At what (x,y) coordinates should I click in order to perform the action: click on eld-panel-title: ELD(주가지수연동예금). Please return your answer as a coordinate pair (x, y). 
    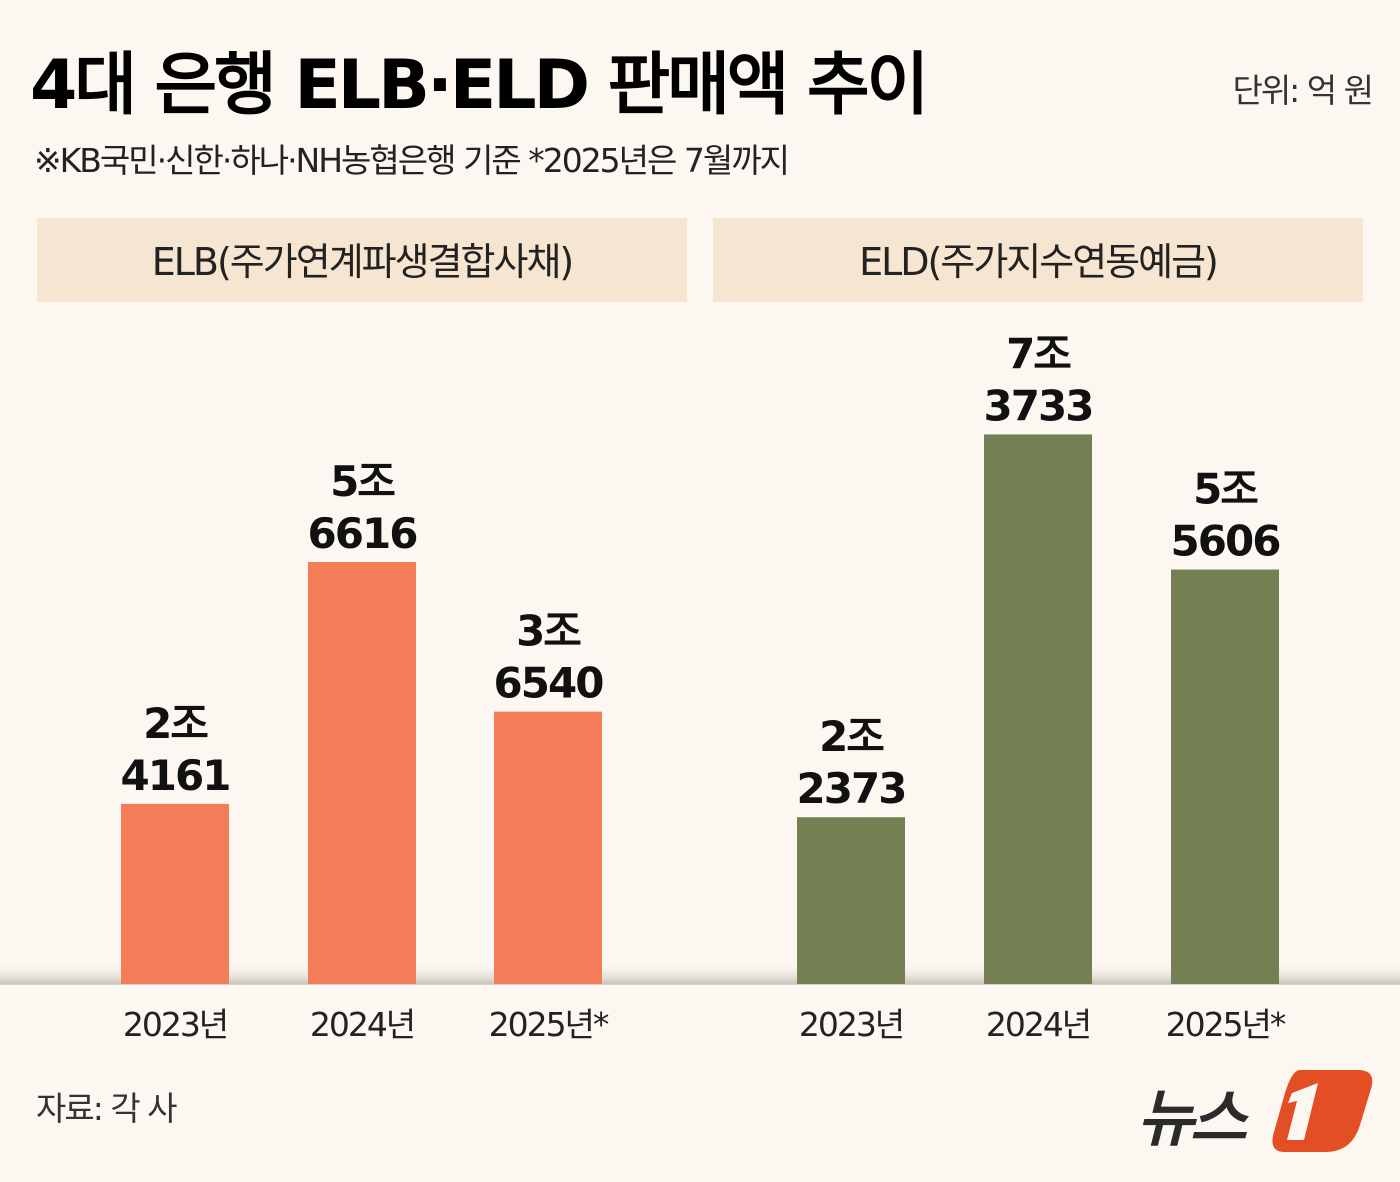
    Looking at the image, I should click on (1038, 262).